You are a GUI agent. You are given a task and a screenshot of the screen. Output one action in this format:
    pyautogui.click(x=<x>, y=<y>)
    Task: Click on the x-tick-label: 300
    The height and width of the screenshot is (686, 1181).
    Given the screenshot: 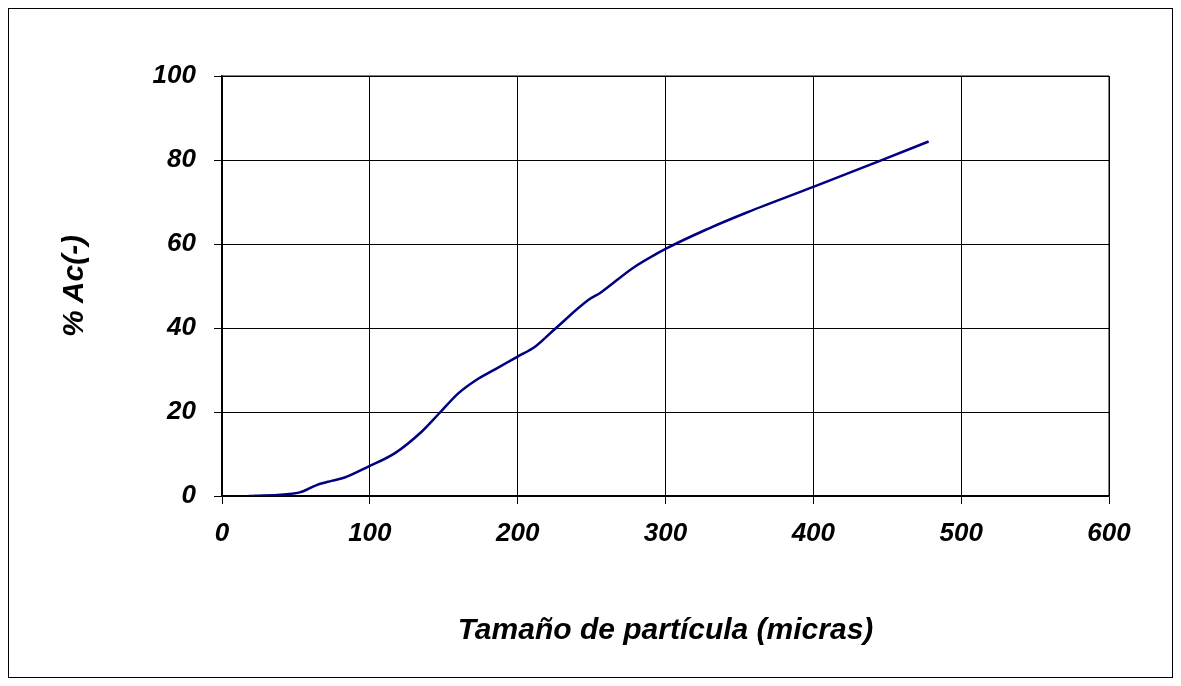 What is the action you would take?
    pyautogui.click(x=665, y=531)
    